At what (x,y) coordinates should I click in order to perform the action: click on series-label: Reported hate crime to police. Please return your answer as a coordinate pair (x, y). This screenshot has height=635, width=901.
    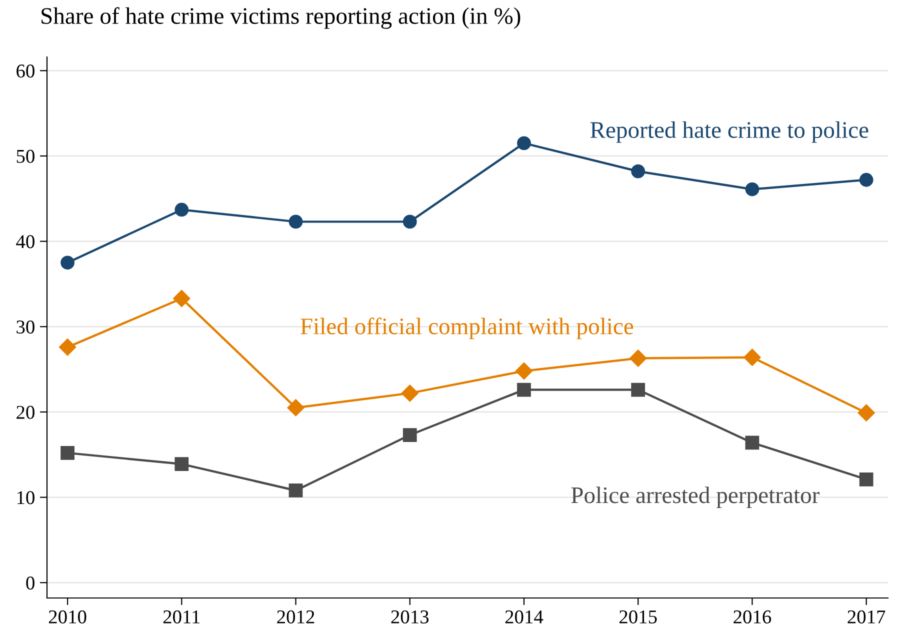
    Looking at the image, I should click on (729, 132).